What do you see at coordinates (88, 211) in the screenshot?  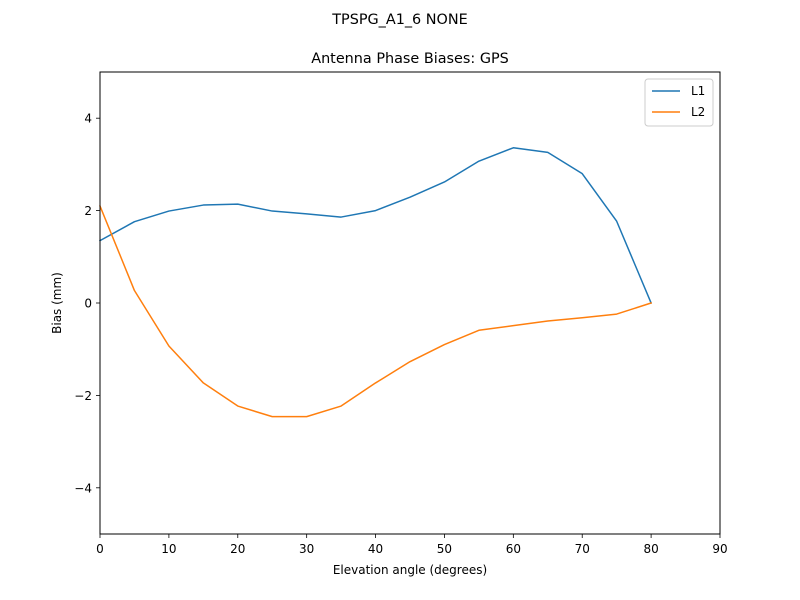 I see `y-tick-label: 2` at bounding box center [88, 211].